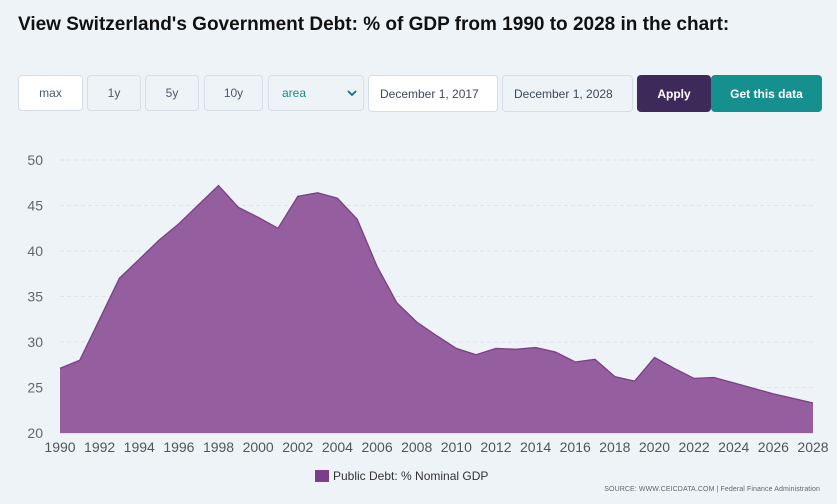 Image resolution: width=837 pixels, height=504 pixels. What do you see at coordinates (495, 447) in the screenshot?
I see `x-tick-label: 2012` at bounding box center [495, 447].